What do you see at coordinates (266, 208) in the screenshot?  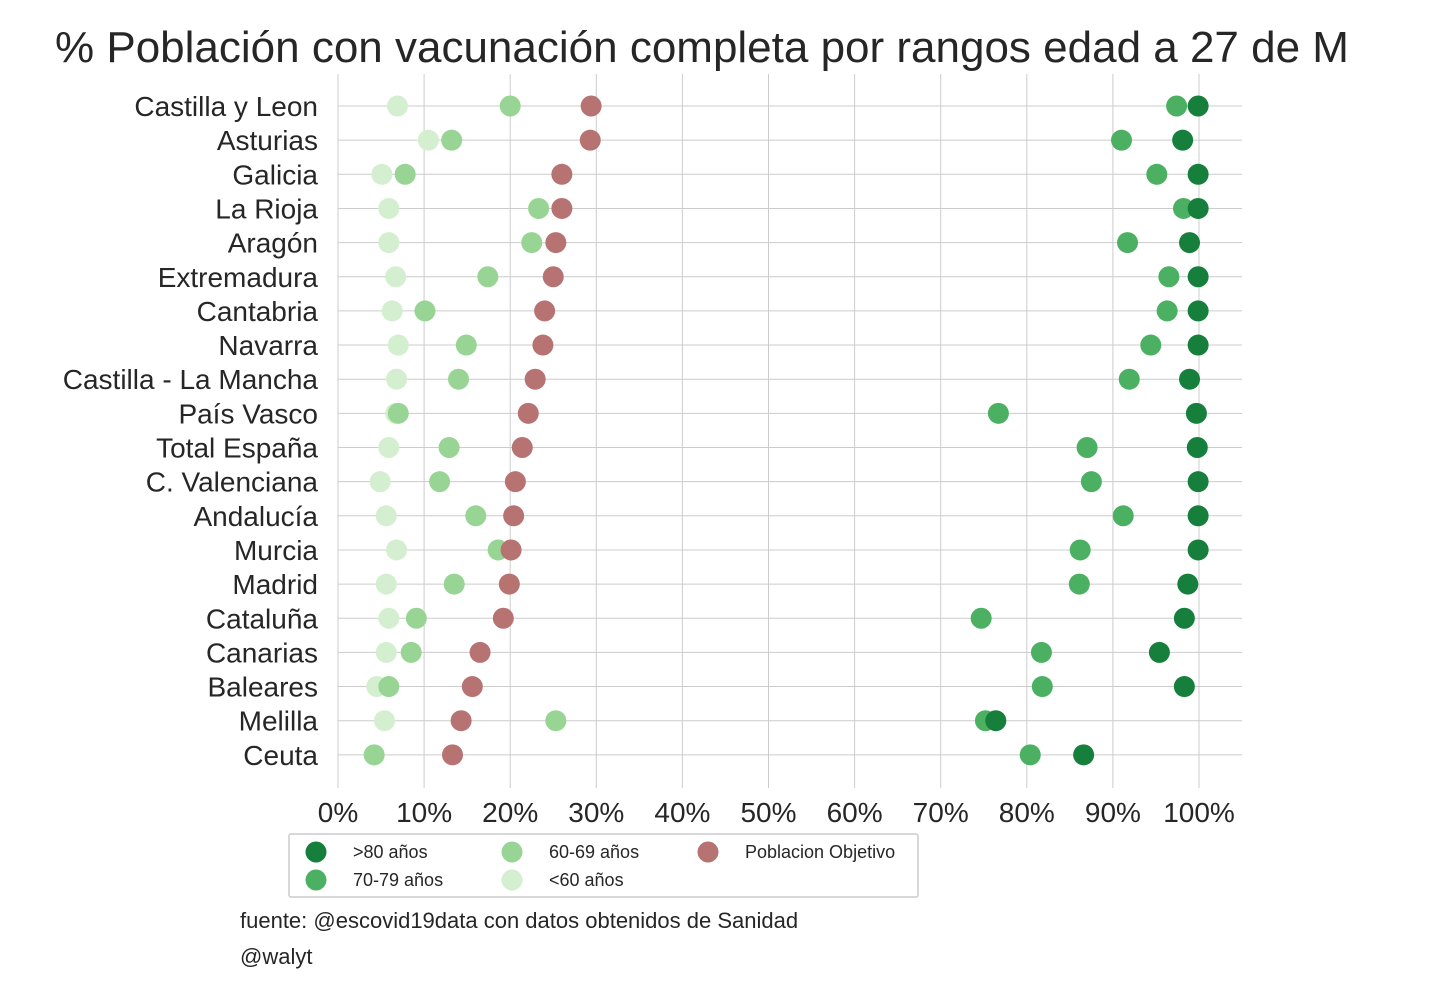 I see `y-tick-label: La Rioja` at bounding box center [266, 208].